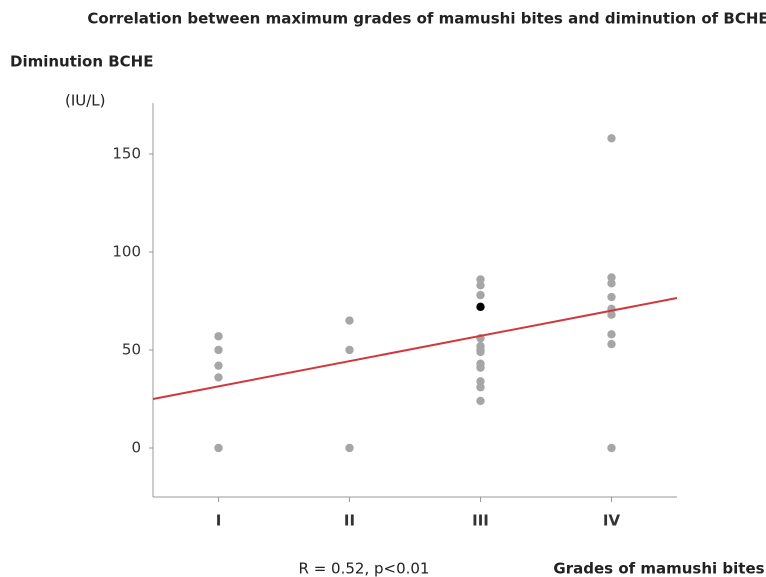  I want to click on x-tick-label: III, so click(480, 521).